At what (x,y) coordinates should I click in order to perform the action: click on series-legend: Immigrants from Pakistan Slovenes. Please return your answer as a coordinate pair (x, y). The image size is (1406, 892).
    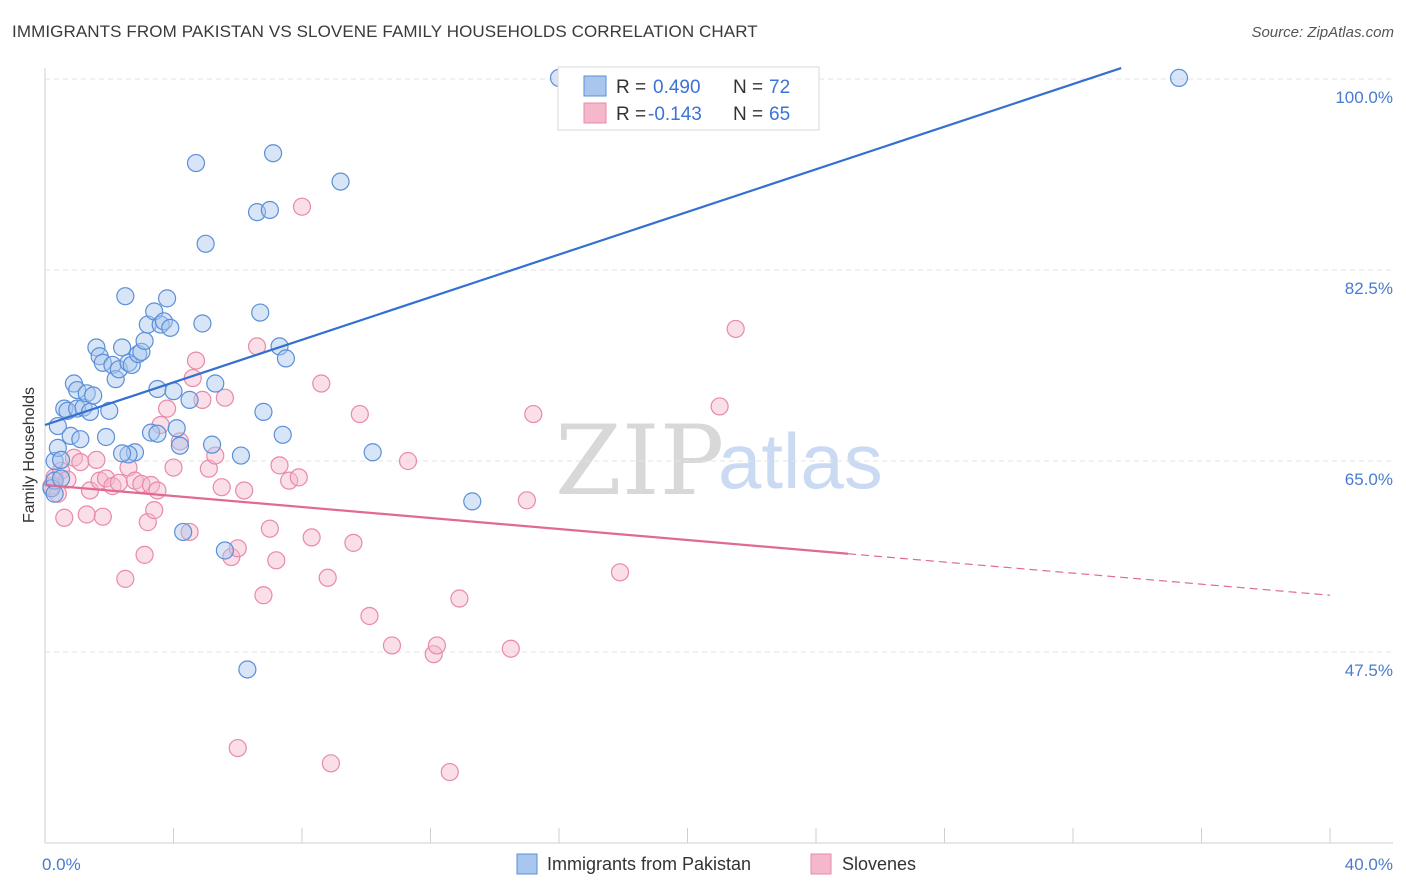
    Looking at the image, I should click on (716, 864).